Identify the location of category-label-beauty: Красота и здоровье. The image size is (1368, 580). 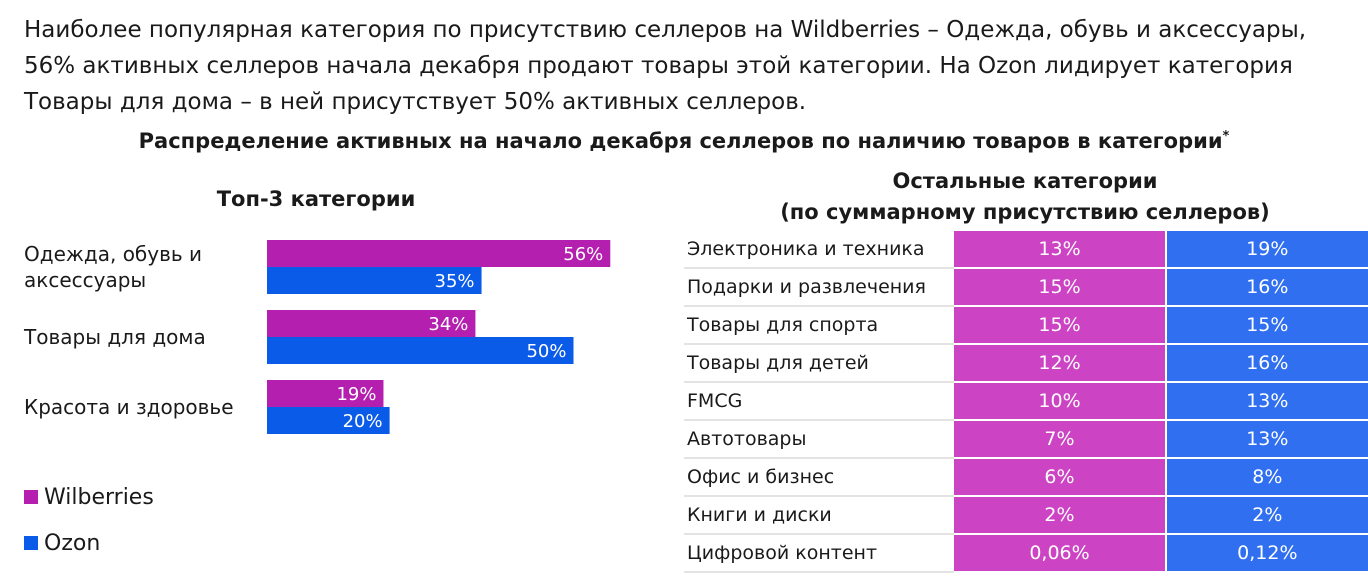
(129, 407).